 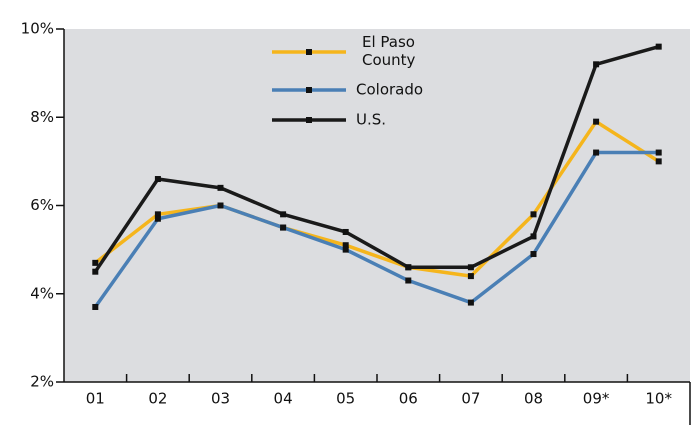 What do you see at coordinates (157, 399) in the screenshot?
I see `x-tick-label: 02` at bounding box center [157, 399].